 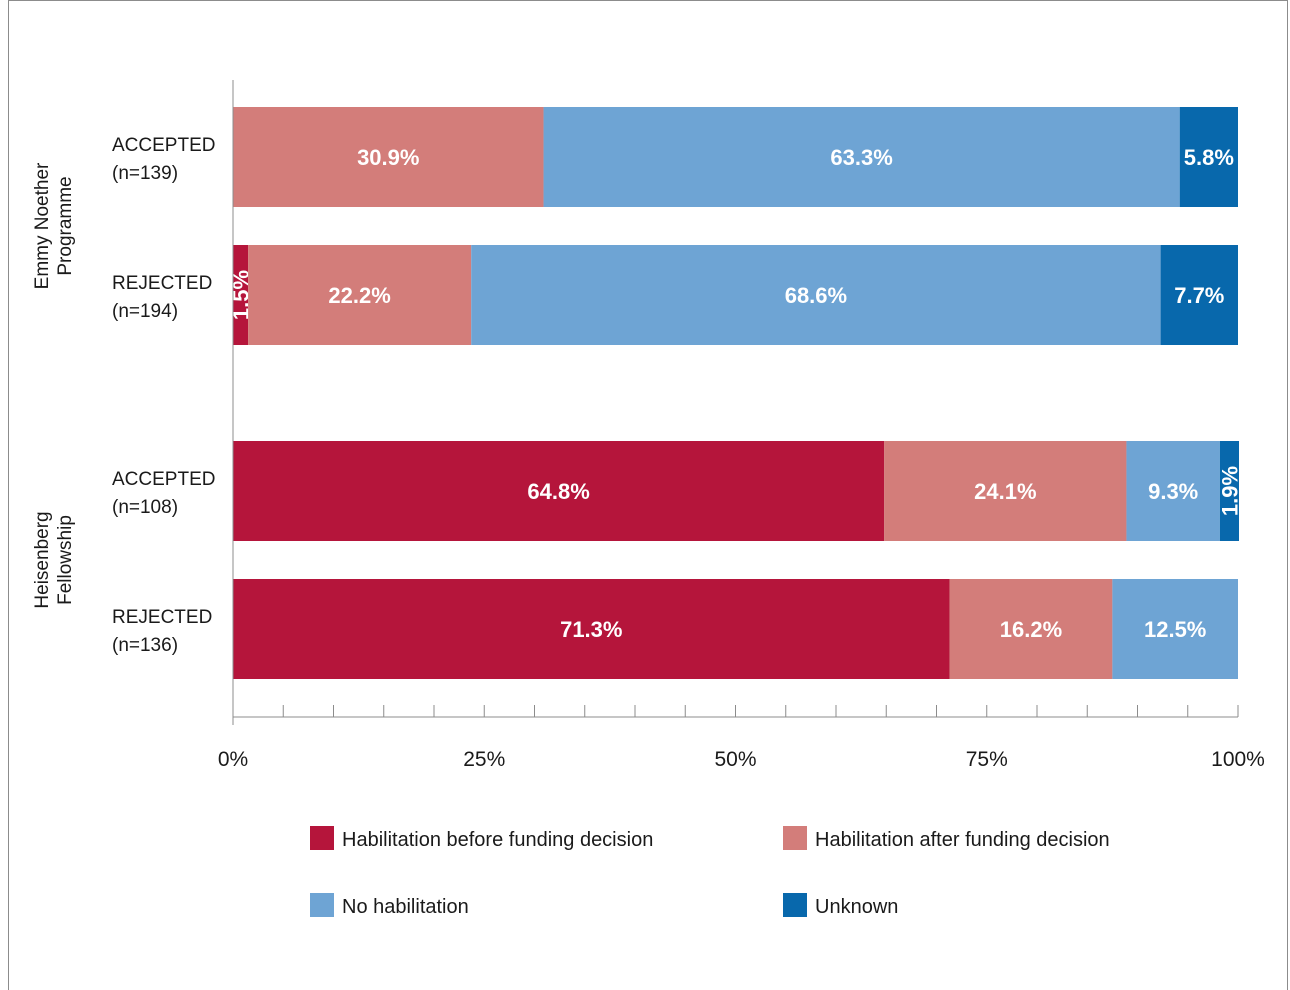 I want to click on bar-value-label: 7.7%, so click(x=1199, y=295).